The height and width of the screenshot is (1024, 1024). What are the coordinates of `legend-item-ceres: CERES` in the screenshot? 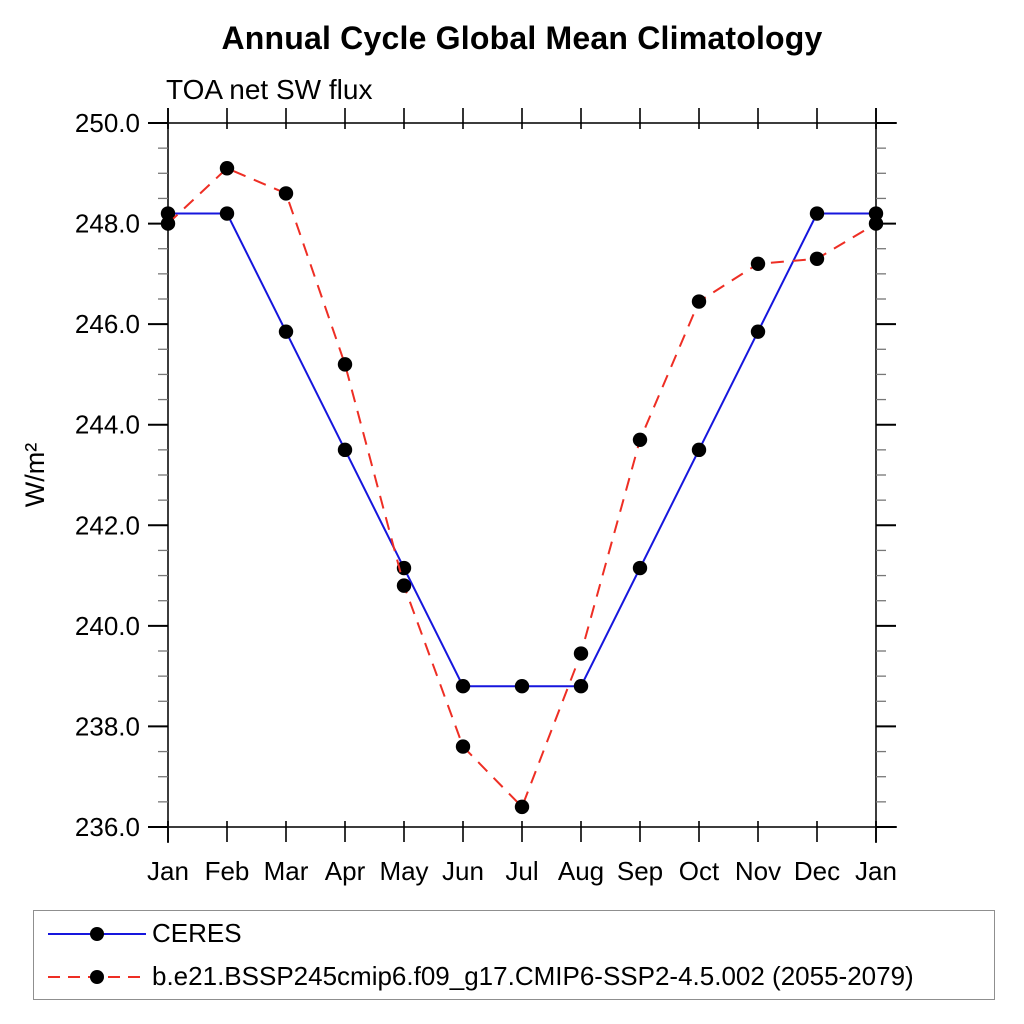 It's located at (520, 933).